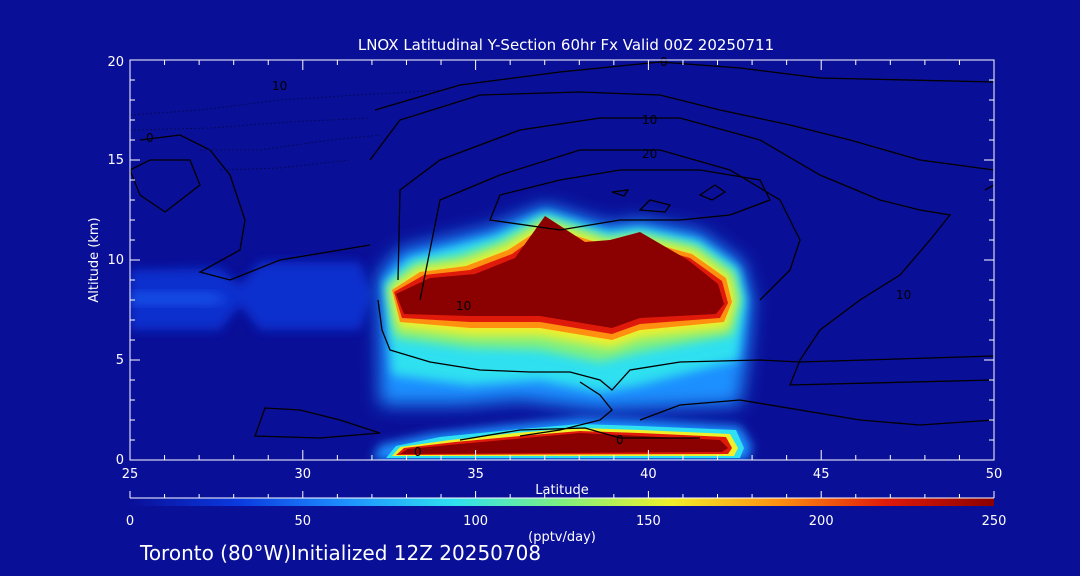  I want to click on colorbar-tick-labels: 0 50 100 150 200 250, so click(566, 521).